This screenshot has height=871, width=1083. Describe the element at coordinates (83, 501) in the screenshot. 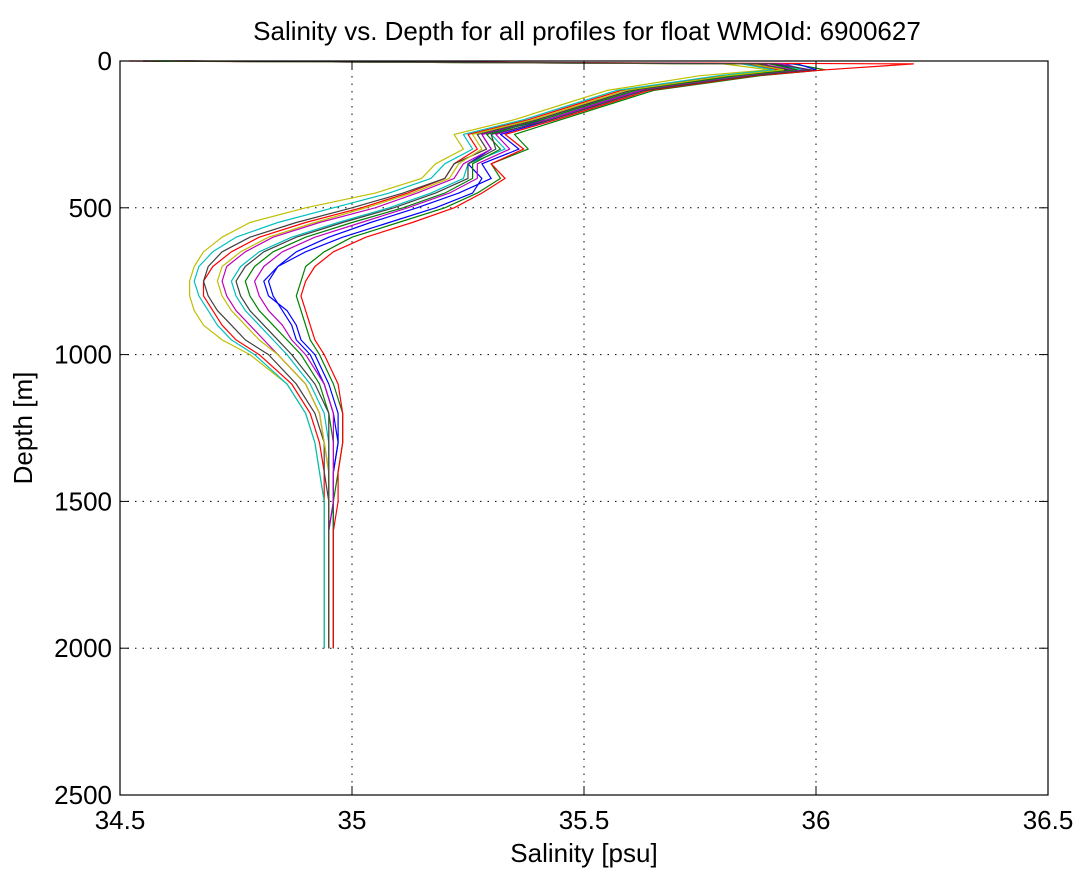

I see `y-tick-label: 1500` at that location.